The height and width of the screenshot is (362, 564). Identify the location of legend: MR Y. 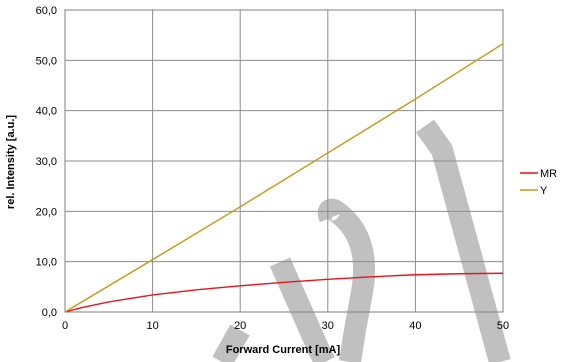
(538, 182).